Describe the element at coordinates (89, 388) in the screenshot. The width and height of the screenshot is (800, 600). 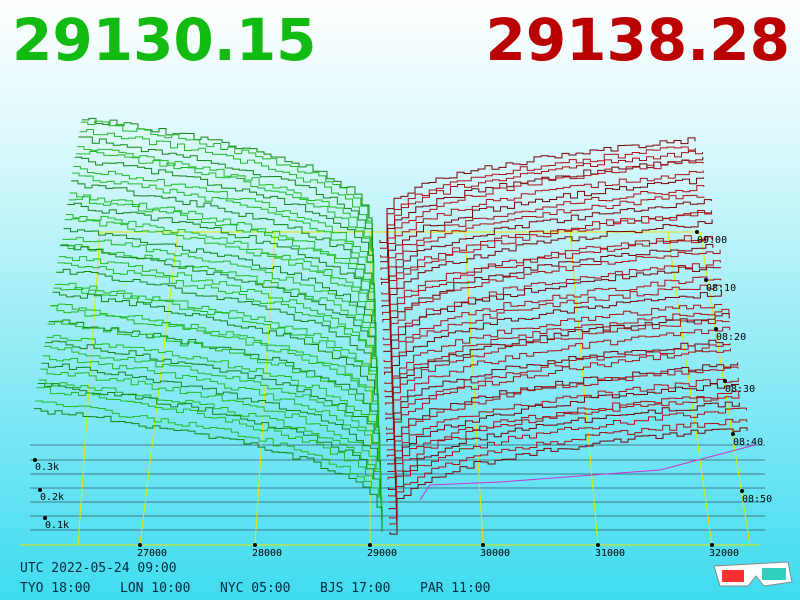
I see `left-edge` at that location.